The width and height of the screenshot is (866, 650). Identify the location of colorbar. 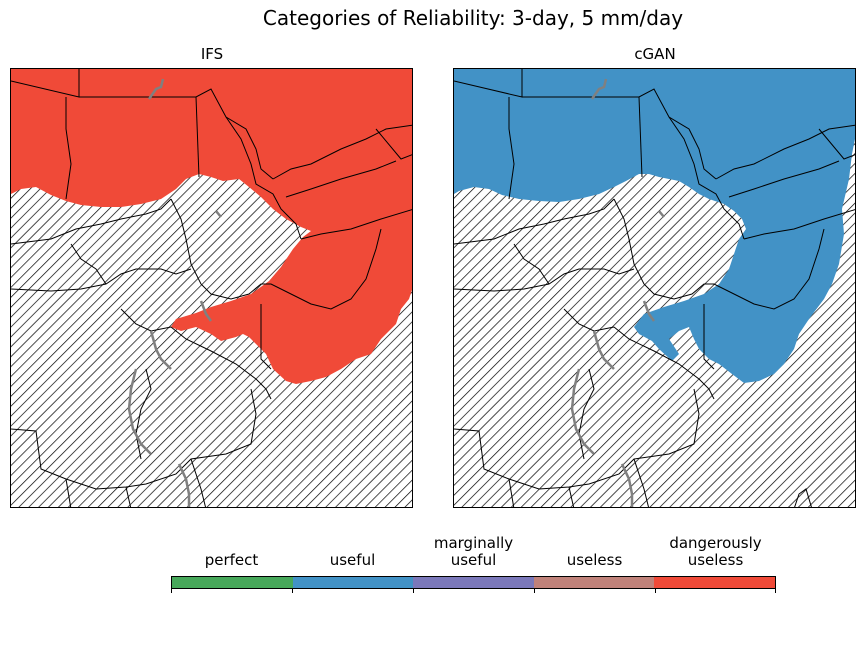
(473, 582).